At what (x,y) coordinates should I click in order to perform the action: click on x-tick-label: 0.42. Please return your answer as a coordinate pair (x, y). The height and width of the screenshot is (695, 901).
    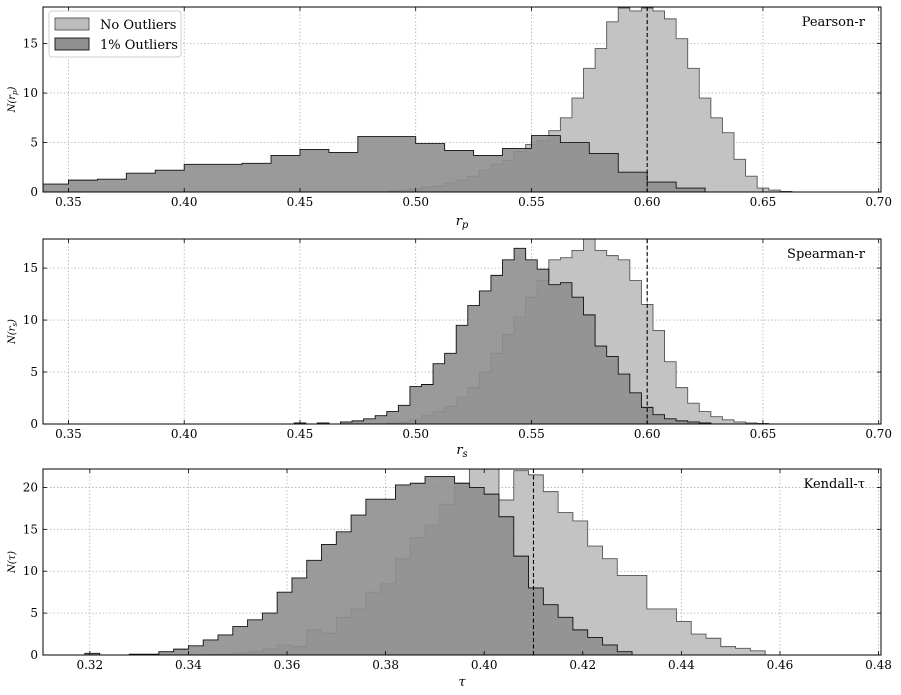
    Looking at the image, I should click on (582, 665).